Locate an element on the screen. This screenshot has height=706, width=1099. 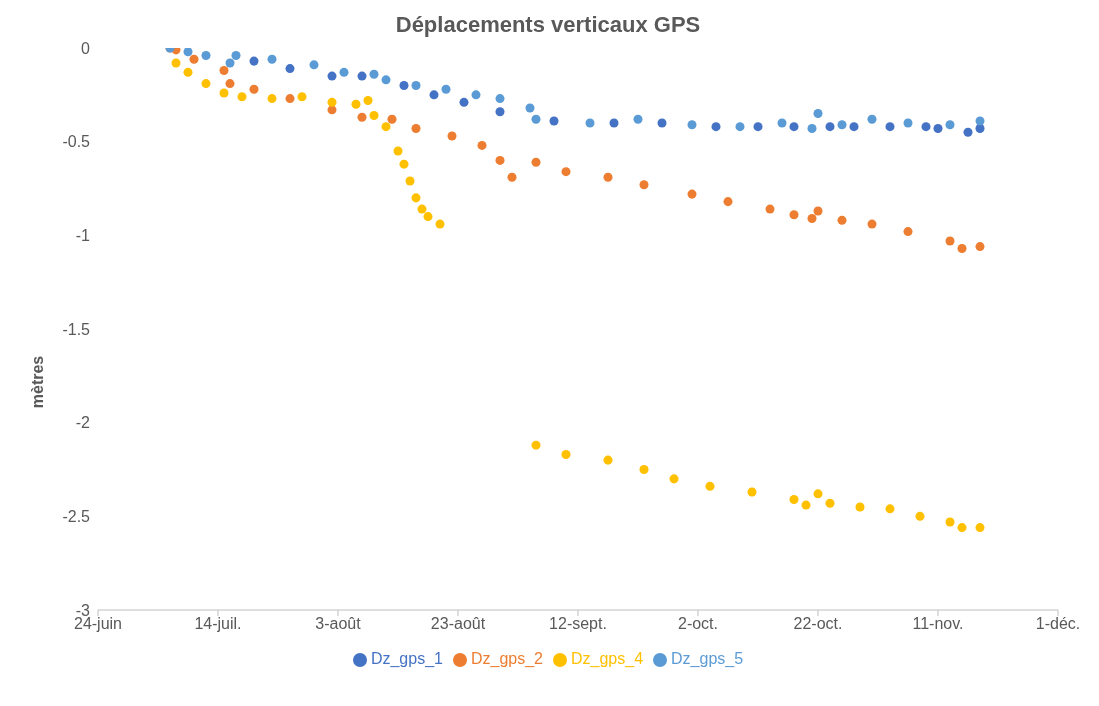
y-tick-label: -1.5 is located at coordinates (76, 329).